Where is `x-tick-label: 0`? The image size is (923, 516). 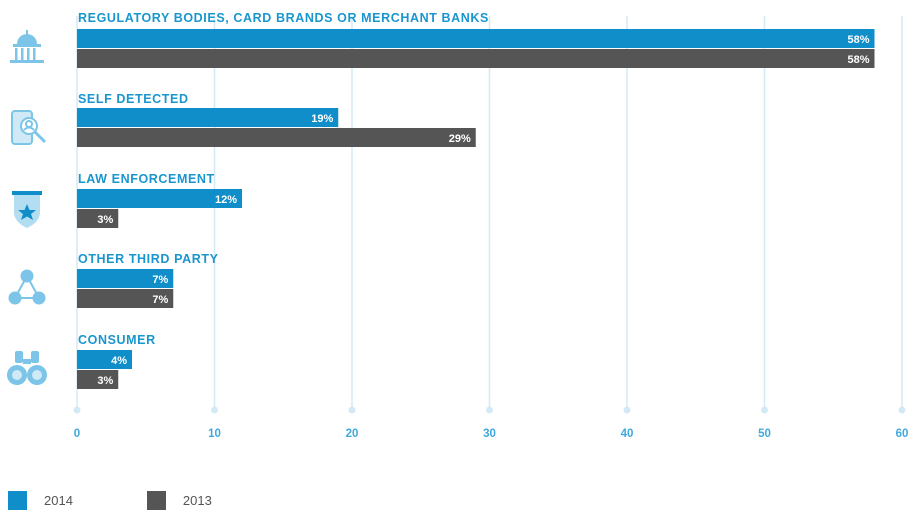 x-tick-label: 0 is located at coordinates (77, 434).